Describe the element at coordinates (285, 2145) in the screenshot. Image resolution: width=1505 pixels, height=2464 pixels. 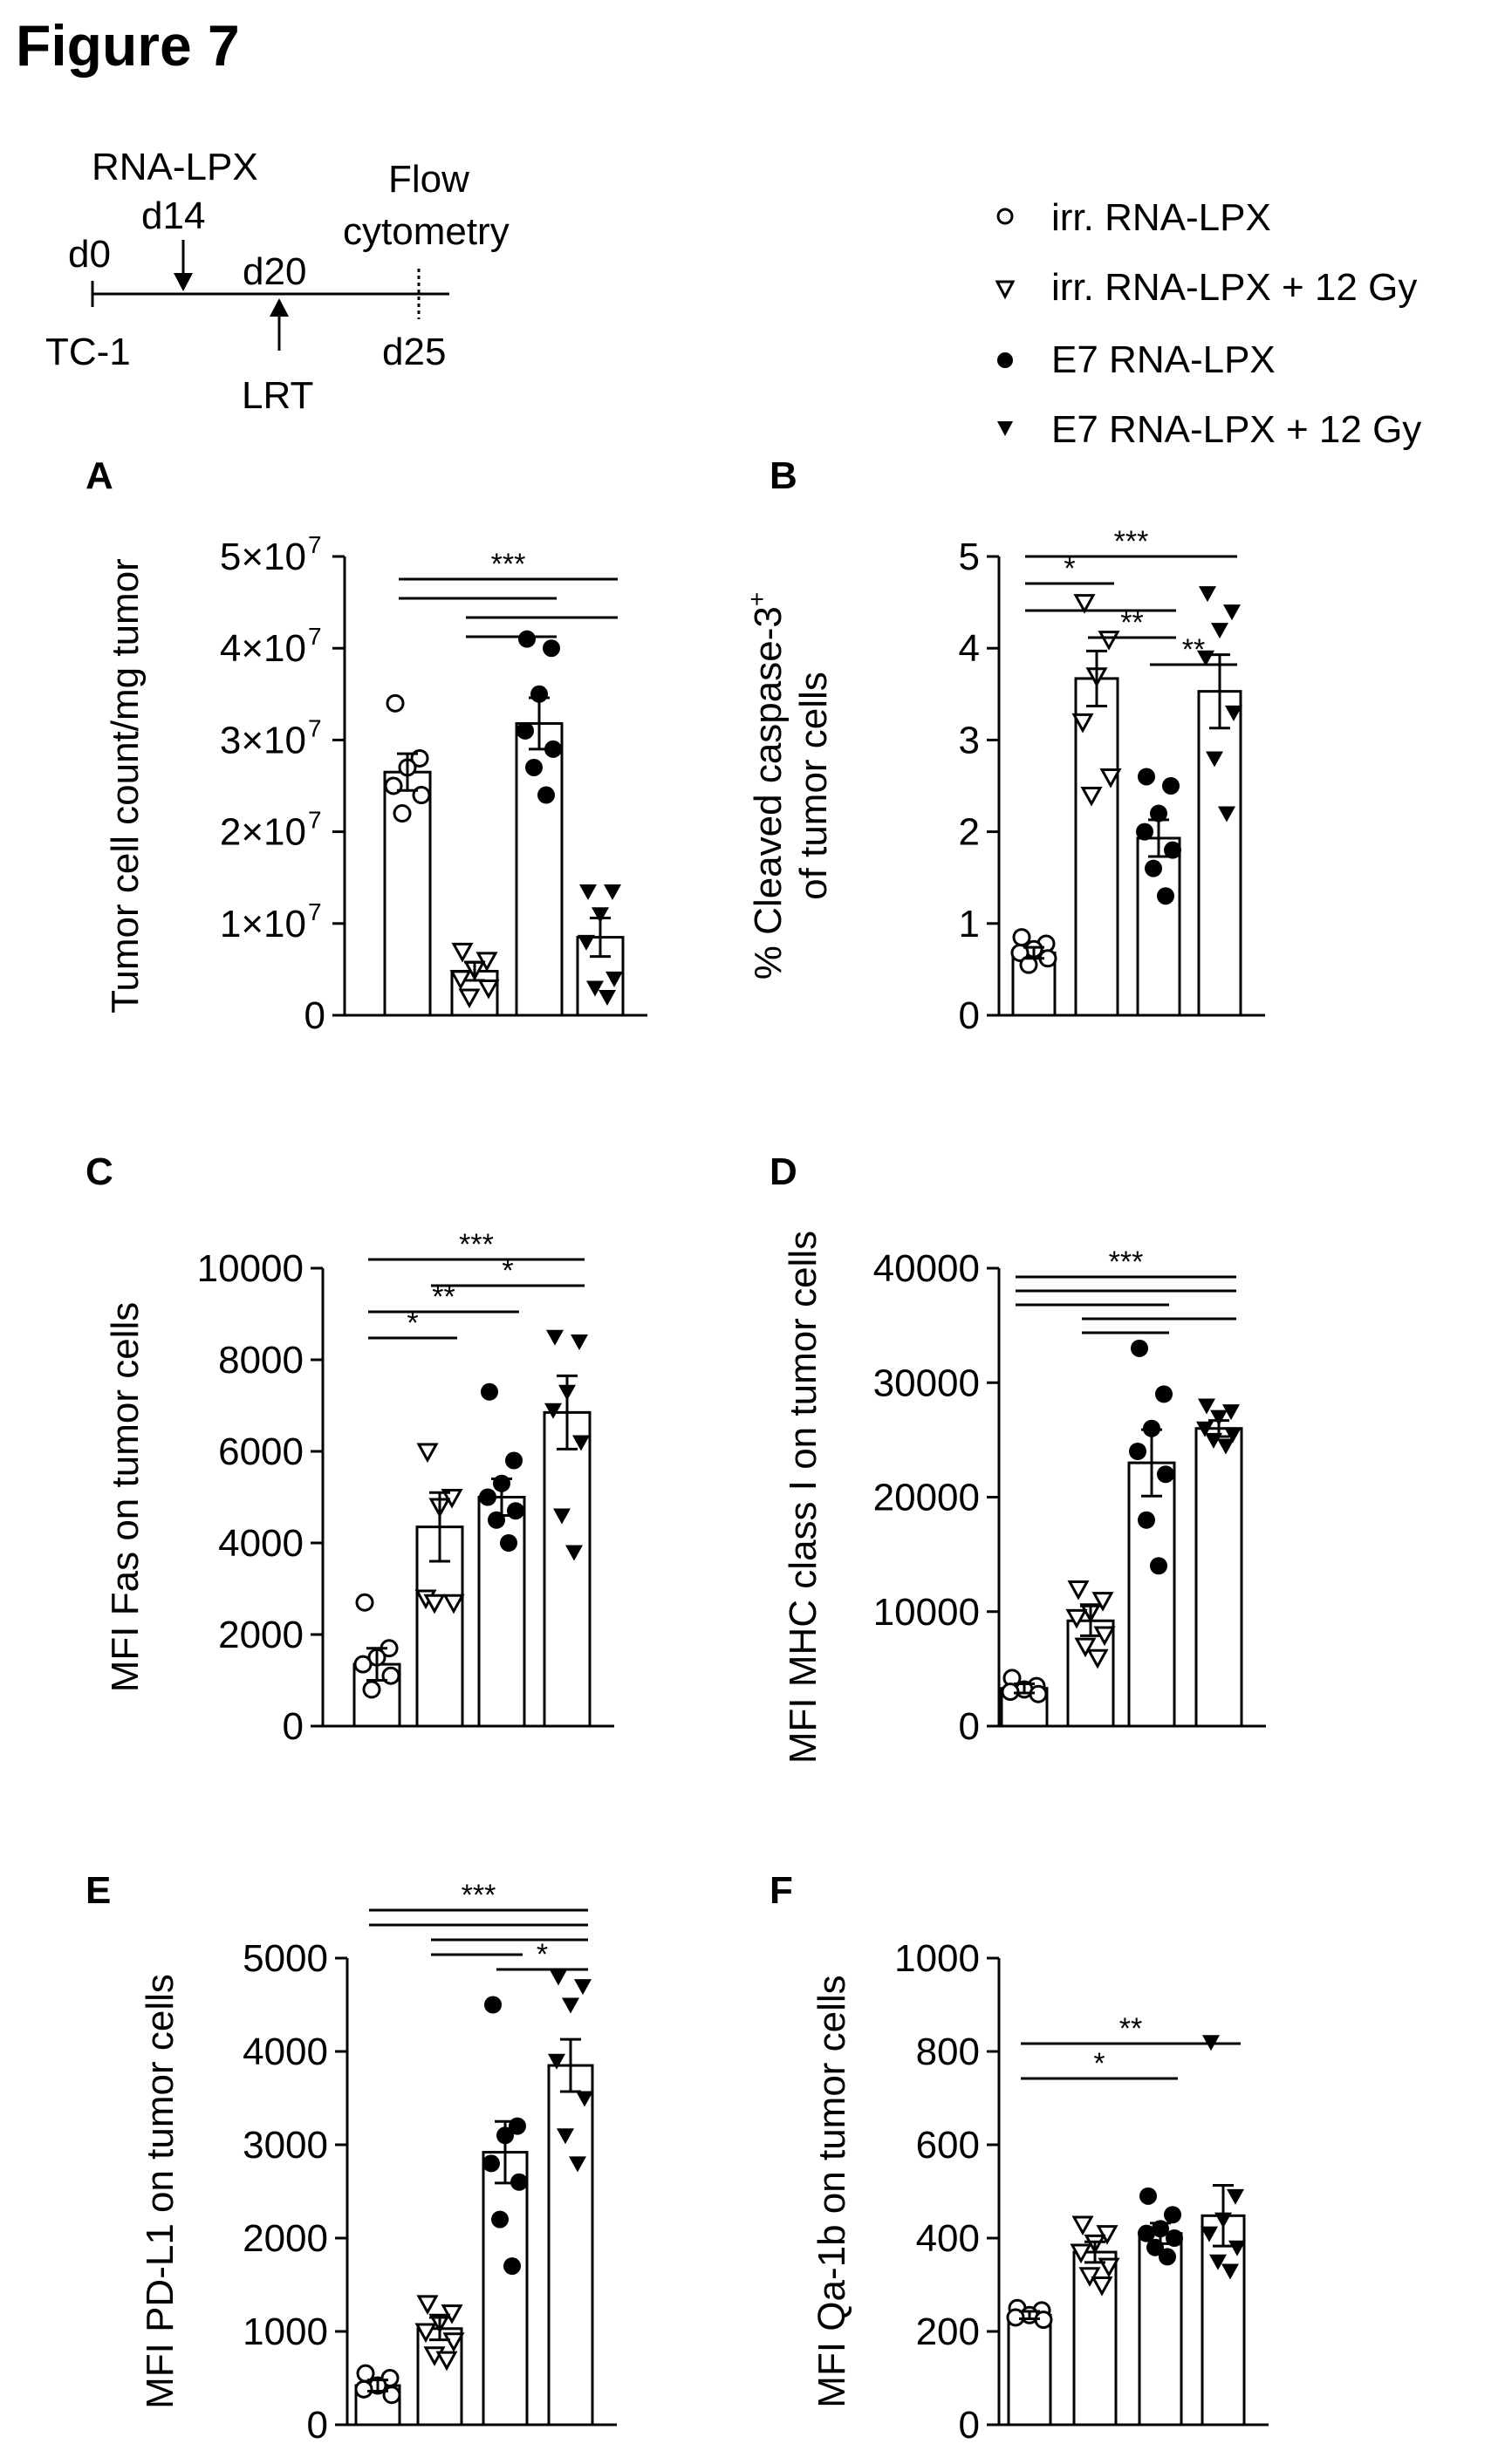
I see `y-tick-label: 3000` at that location.